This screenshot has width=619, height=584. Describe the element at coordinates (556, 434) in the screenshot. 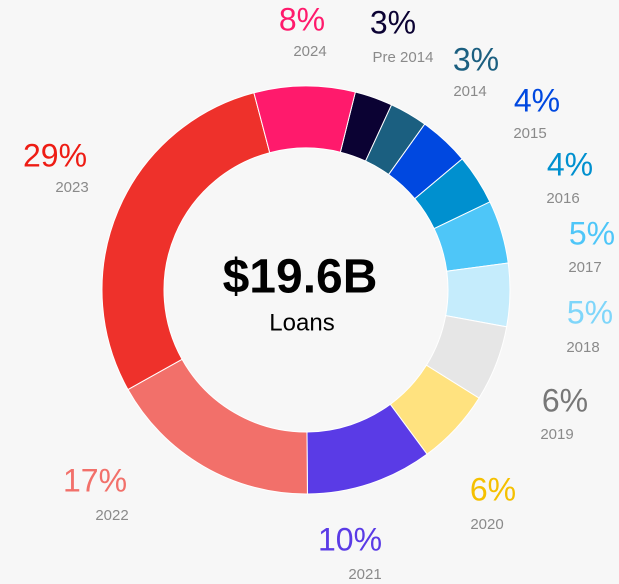

I see `category-label: 2019` at that location.